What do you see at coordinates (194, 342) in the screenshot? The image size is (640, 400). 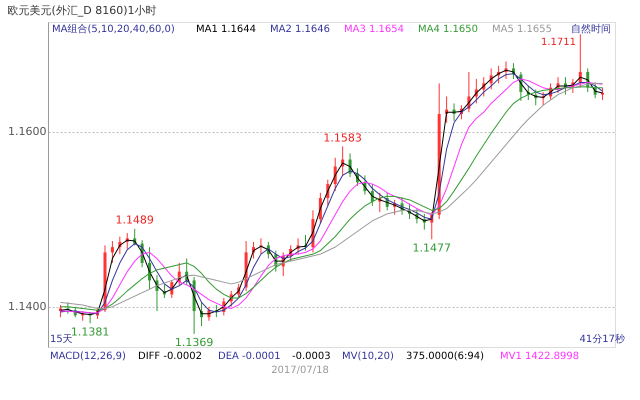 I see `annotation: 1.1369` at bounding box center [194, 342].